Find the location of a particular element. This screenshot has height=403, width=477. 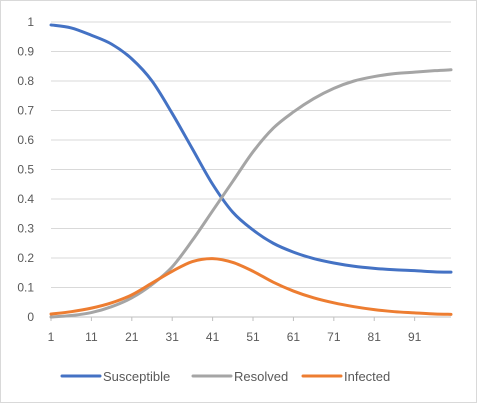

y-tick-label: 1 is located at coordinates (30, 22).